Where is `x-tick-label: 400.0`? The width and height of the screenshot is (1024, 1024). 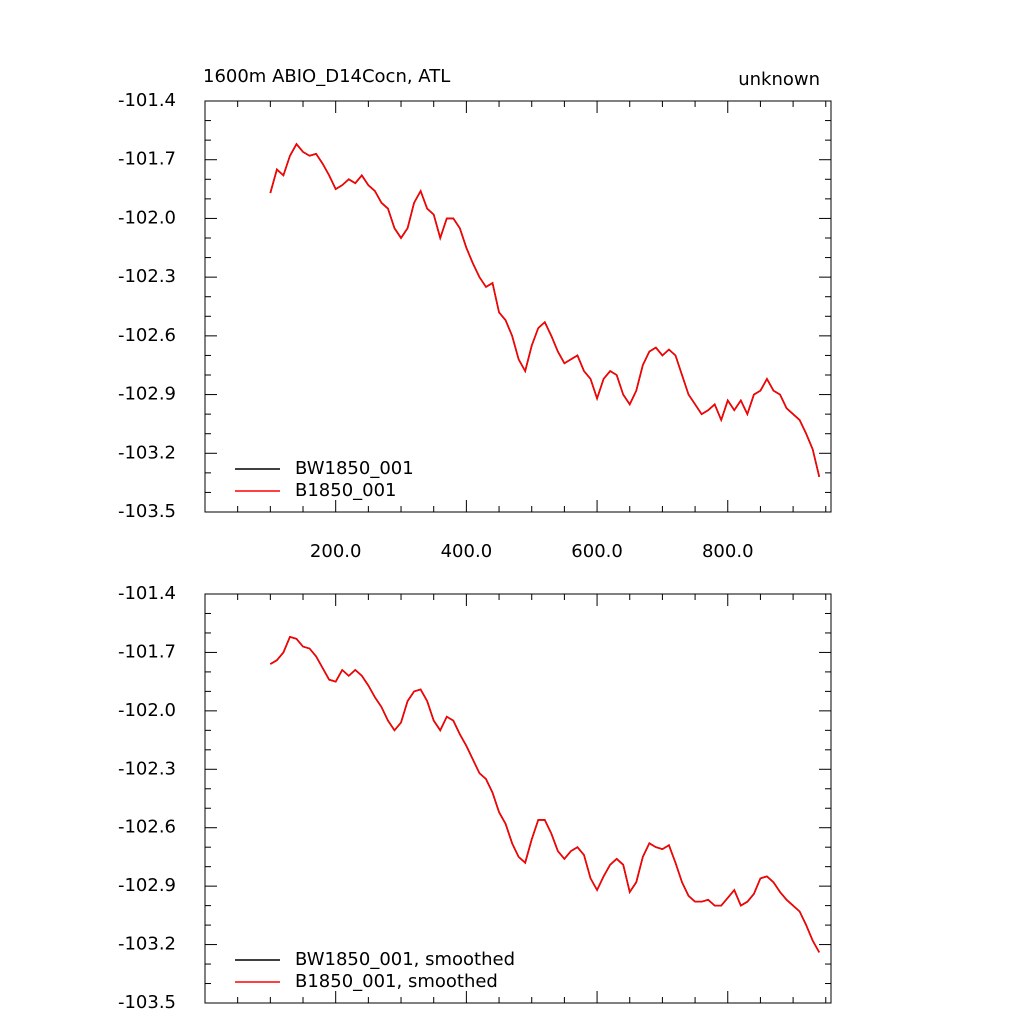 x-tick-label: 400.0 is located at coordinates (467, 551).